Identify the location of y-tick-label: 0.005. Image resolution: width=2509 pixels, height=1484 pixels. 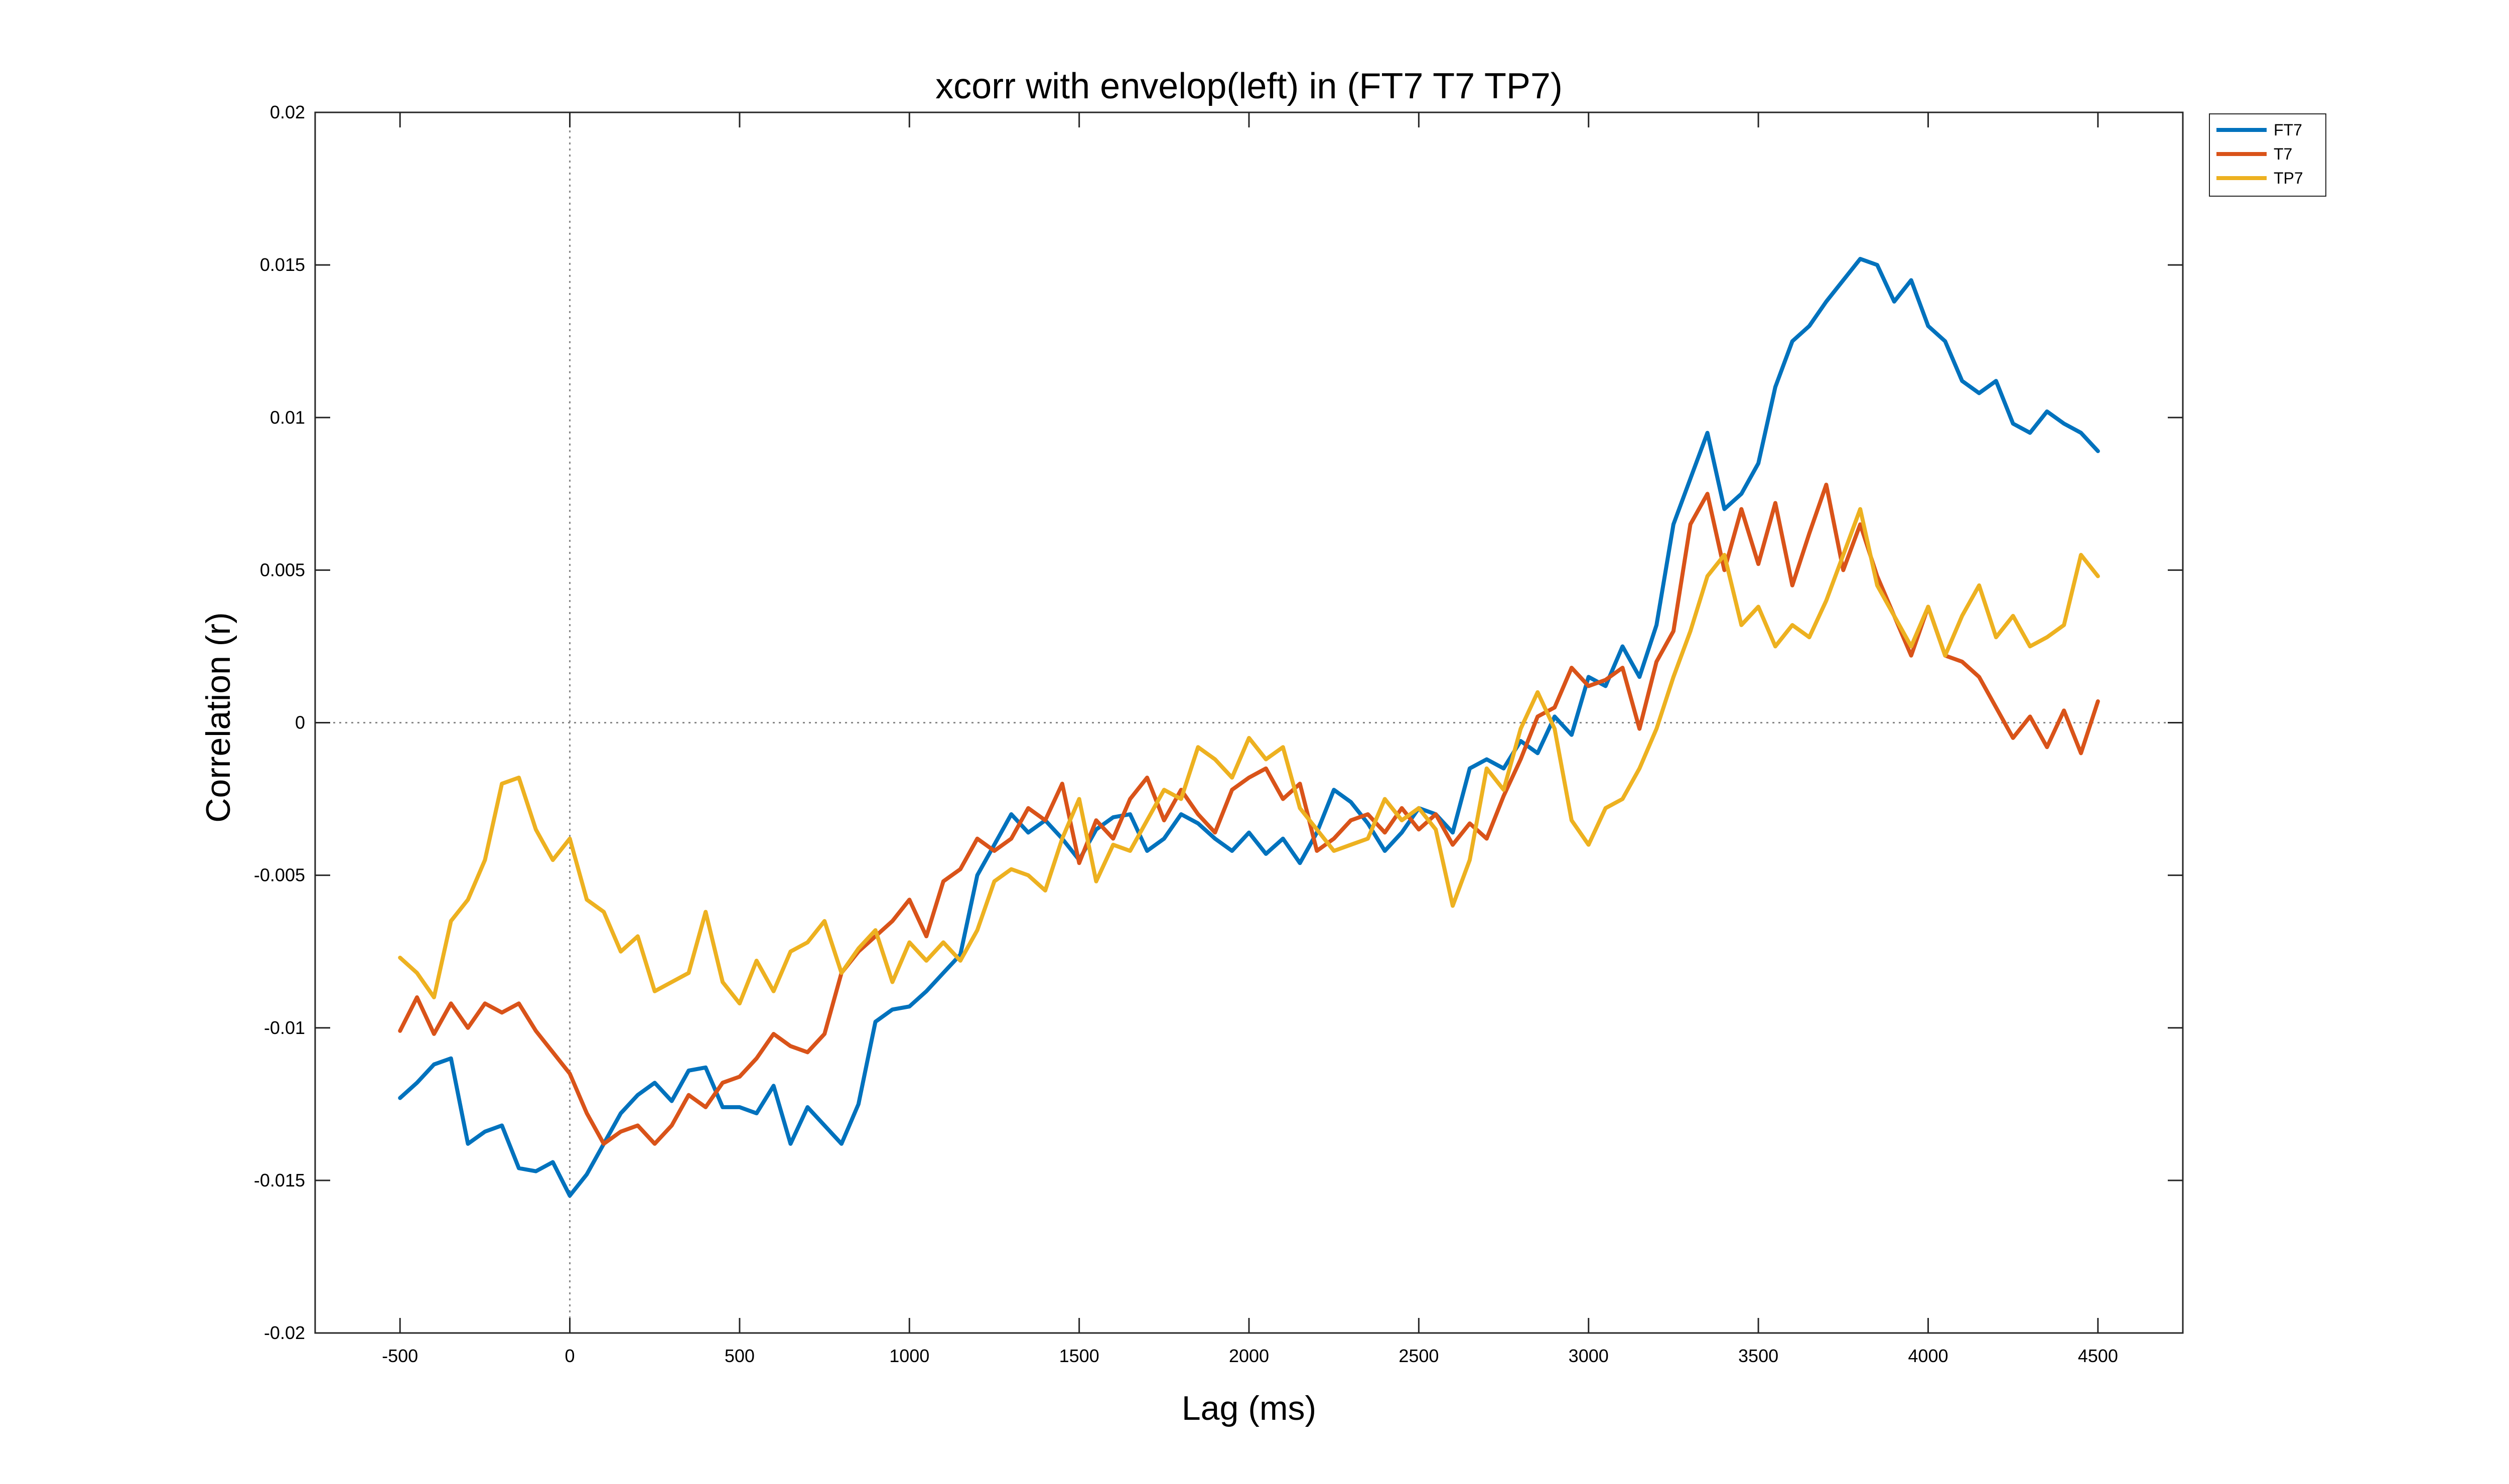
(282, 569).